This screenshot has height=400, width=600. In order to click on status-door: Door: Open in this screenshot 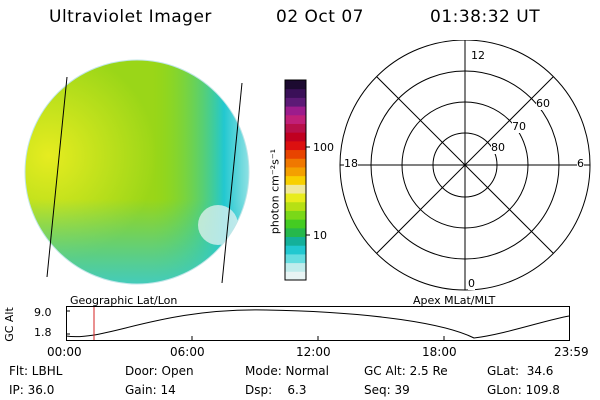, I will do `click(159, 371)`.